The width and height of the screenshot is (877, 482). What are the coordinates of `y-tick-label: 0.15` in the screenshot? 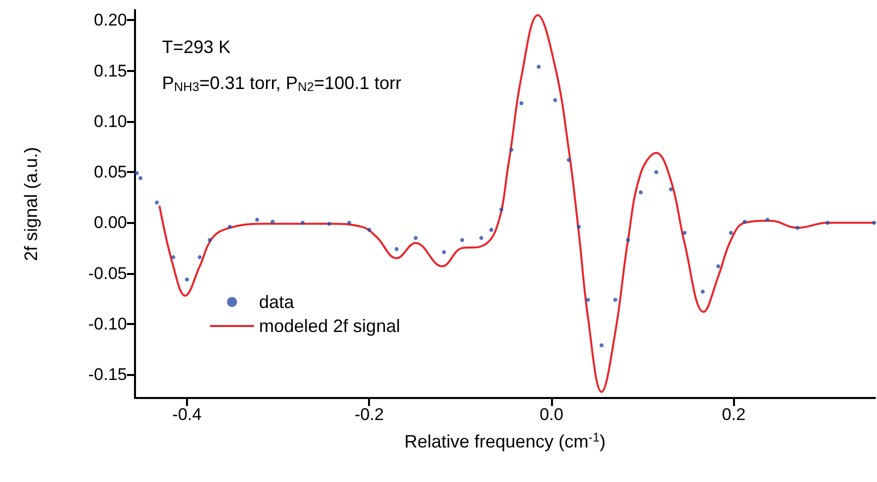 It's located at (110, 70).